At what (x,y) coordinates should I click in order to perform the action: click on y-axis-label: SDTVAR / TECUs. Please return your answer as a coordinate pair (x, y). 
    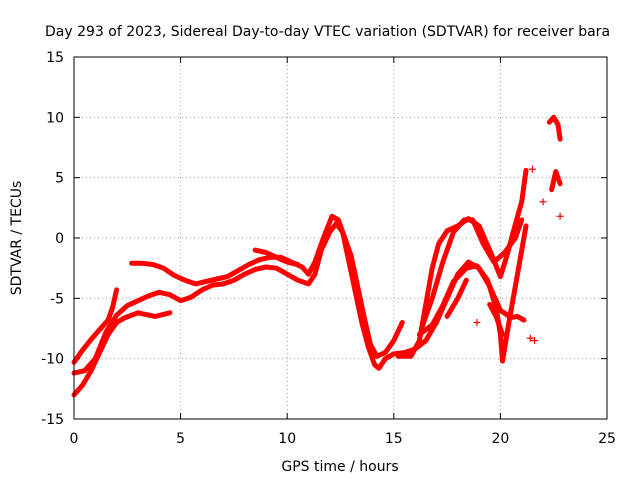
    Looking at the image, I should click on (17, 238).